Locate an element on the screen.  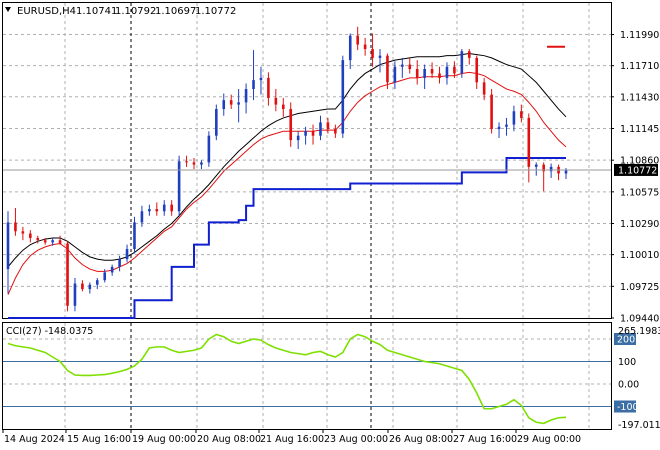
current-price-label: 1.10772 is located at coordinates (637, 170).